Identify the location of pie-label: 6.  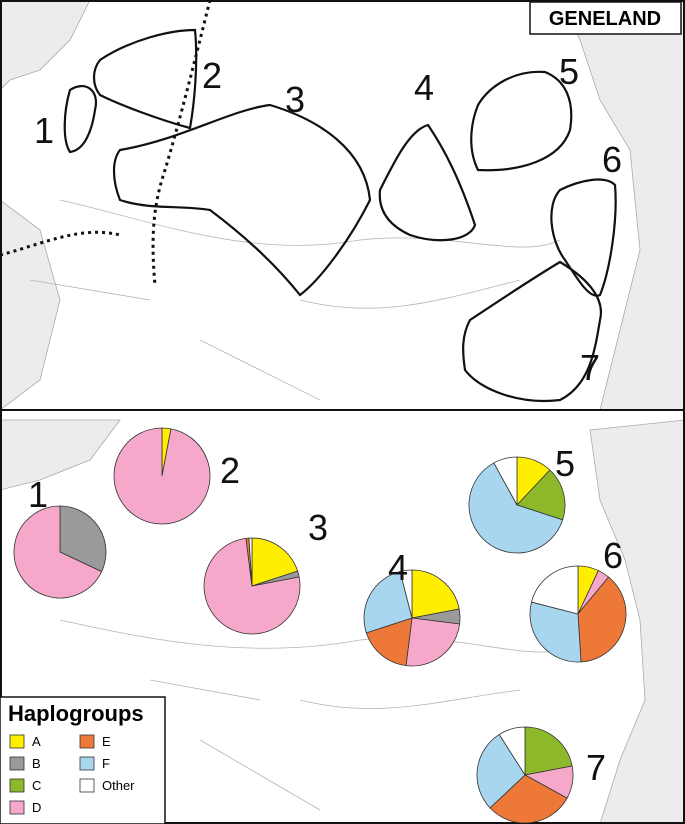
(613, 555).